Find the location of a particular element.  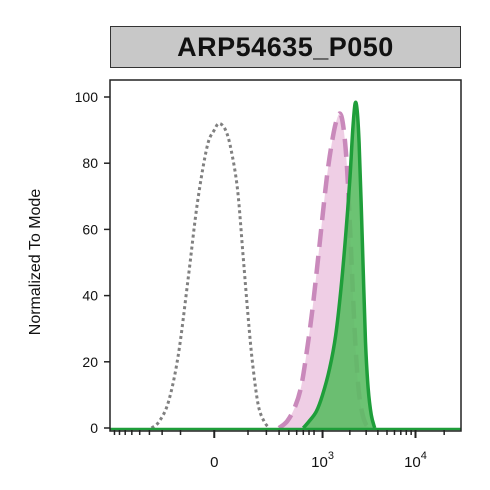

y-tick-label: 100 is located at coordinates (87, 97).